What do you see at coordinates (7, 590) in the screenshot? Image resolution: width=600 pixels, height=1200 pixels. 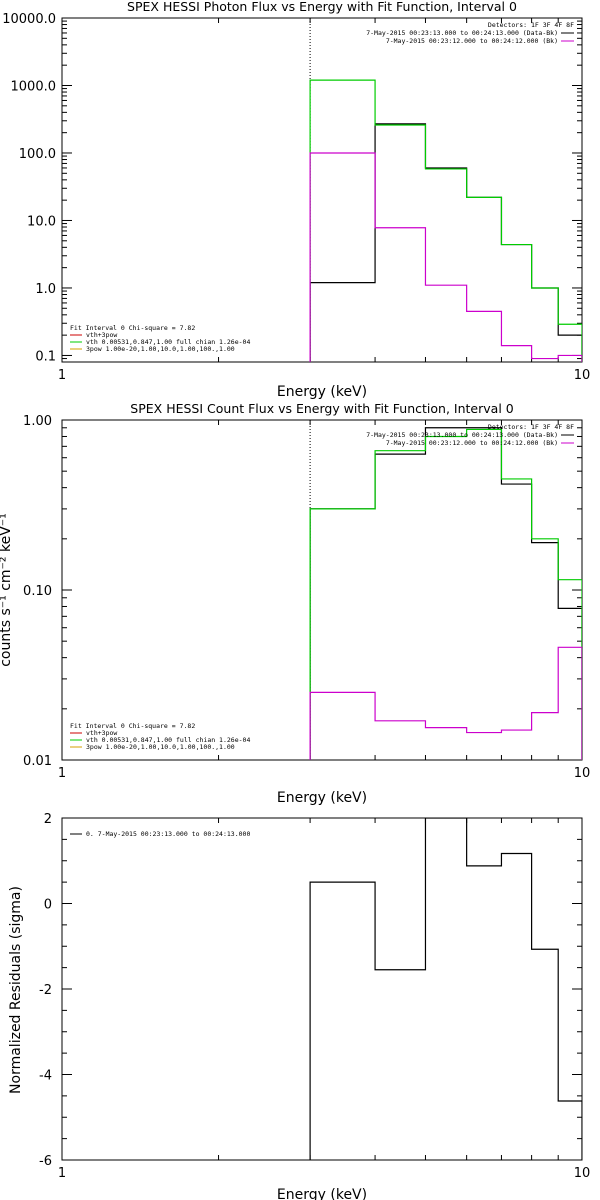 I see `y-axis-label: counts s⁻¹ cm⁻² keV⁻¹` at bounding box center [7, 590].